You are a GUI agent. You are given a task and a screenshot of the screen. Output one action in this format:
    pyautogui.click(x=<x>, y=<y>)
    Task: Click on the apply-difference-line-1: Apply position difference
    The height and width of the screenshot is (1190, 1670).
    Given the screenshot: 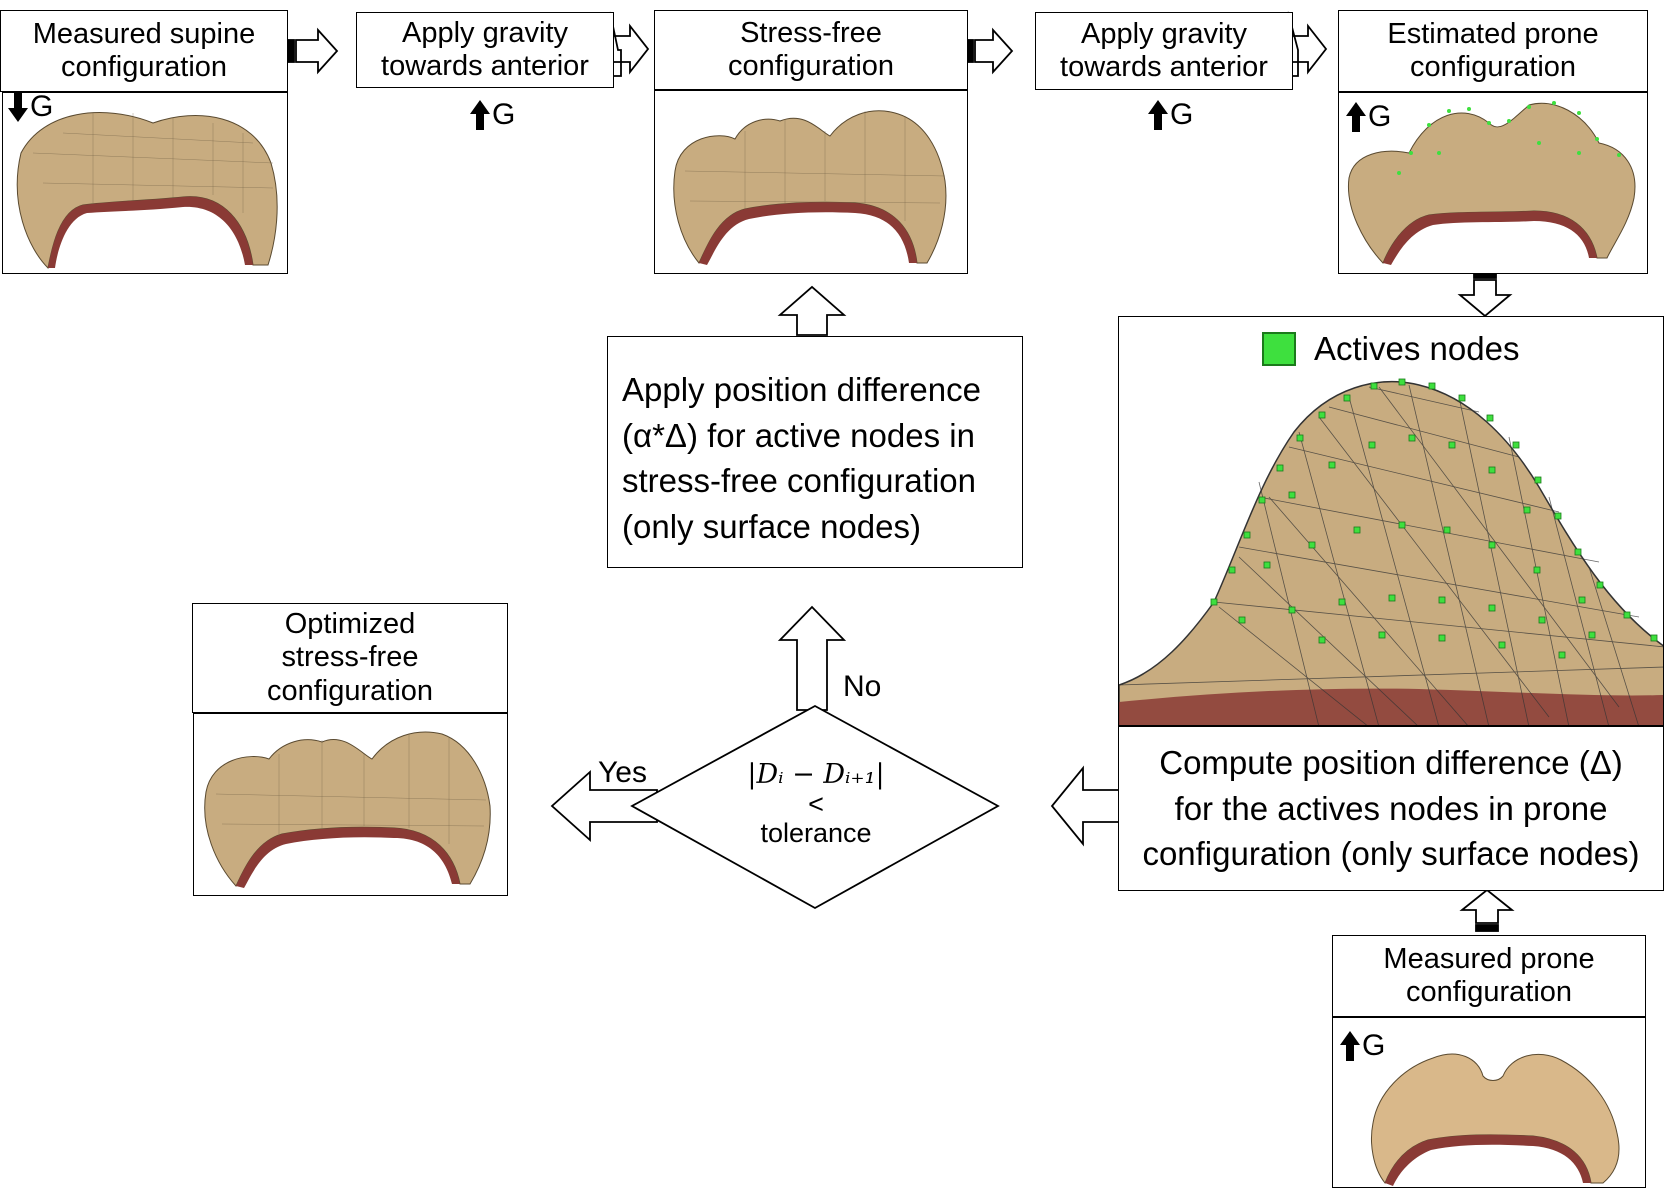 What is the action you would take?
    pyautogui.click(x=801, y=389)
    